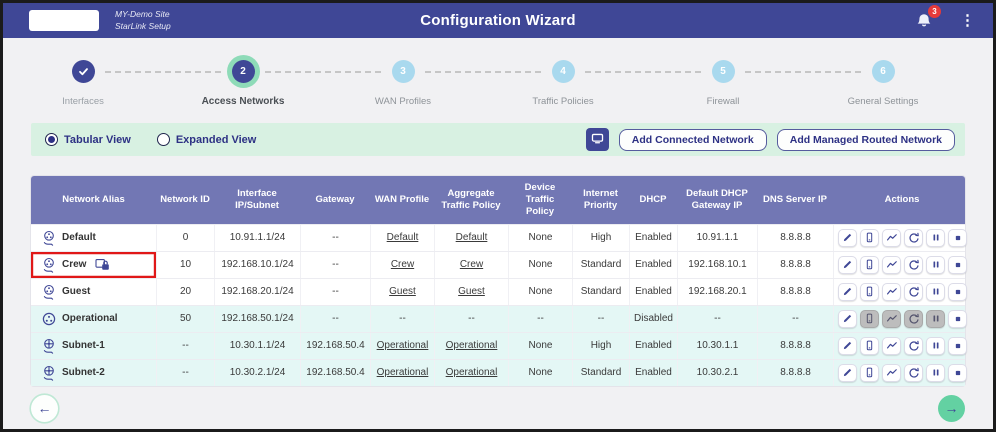 The image size is (996, 432). Describe the element at coordinates (214, 83) in the screenshot. I see `step-access-networks: 2 Access Networks` at that location.